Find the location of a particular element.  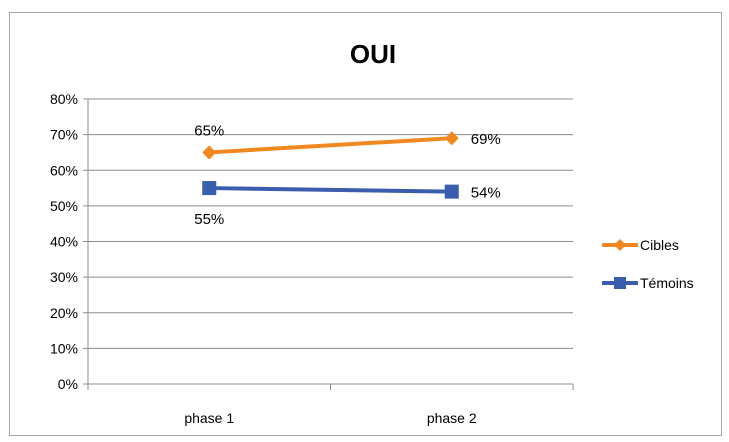

y-tick-label: 0% is located at coordinates (68, 384).